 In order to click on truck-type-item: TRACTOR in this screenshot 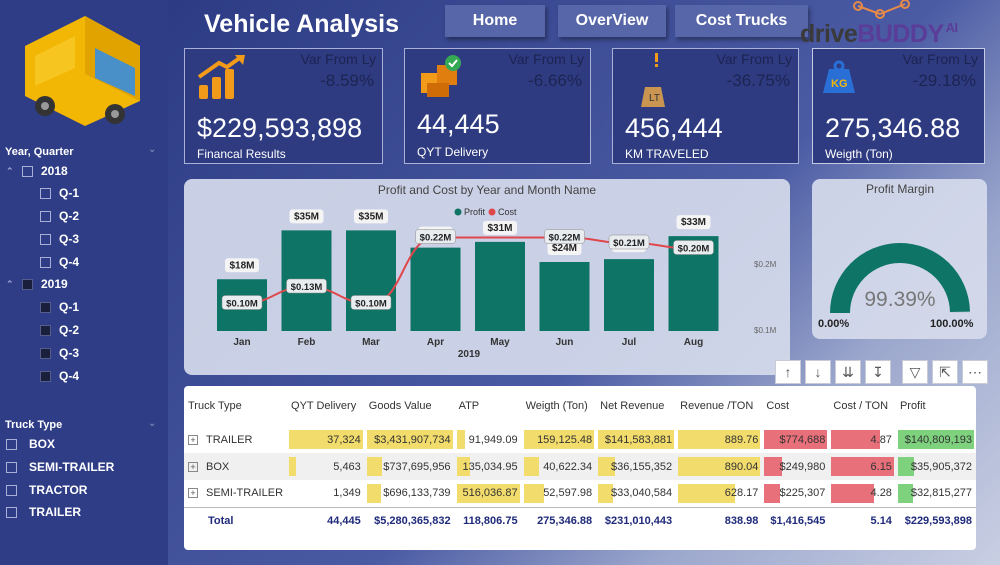, I will do `click(46, 490)`.